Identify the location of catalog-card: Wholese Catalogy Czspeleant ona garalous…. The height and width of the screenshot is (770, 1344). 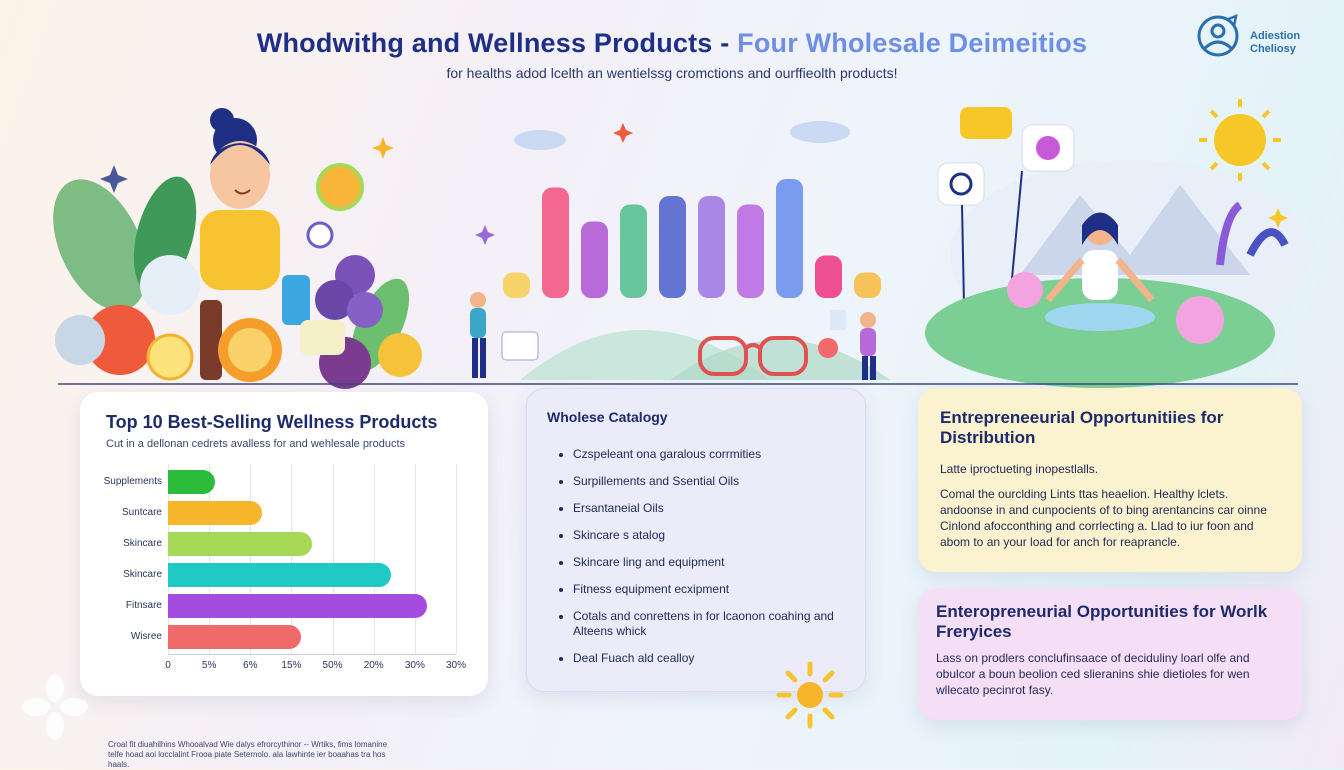
(696, 540).